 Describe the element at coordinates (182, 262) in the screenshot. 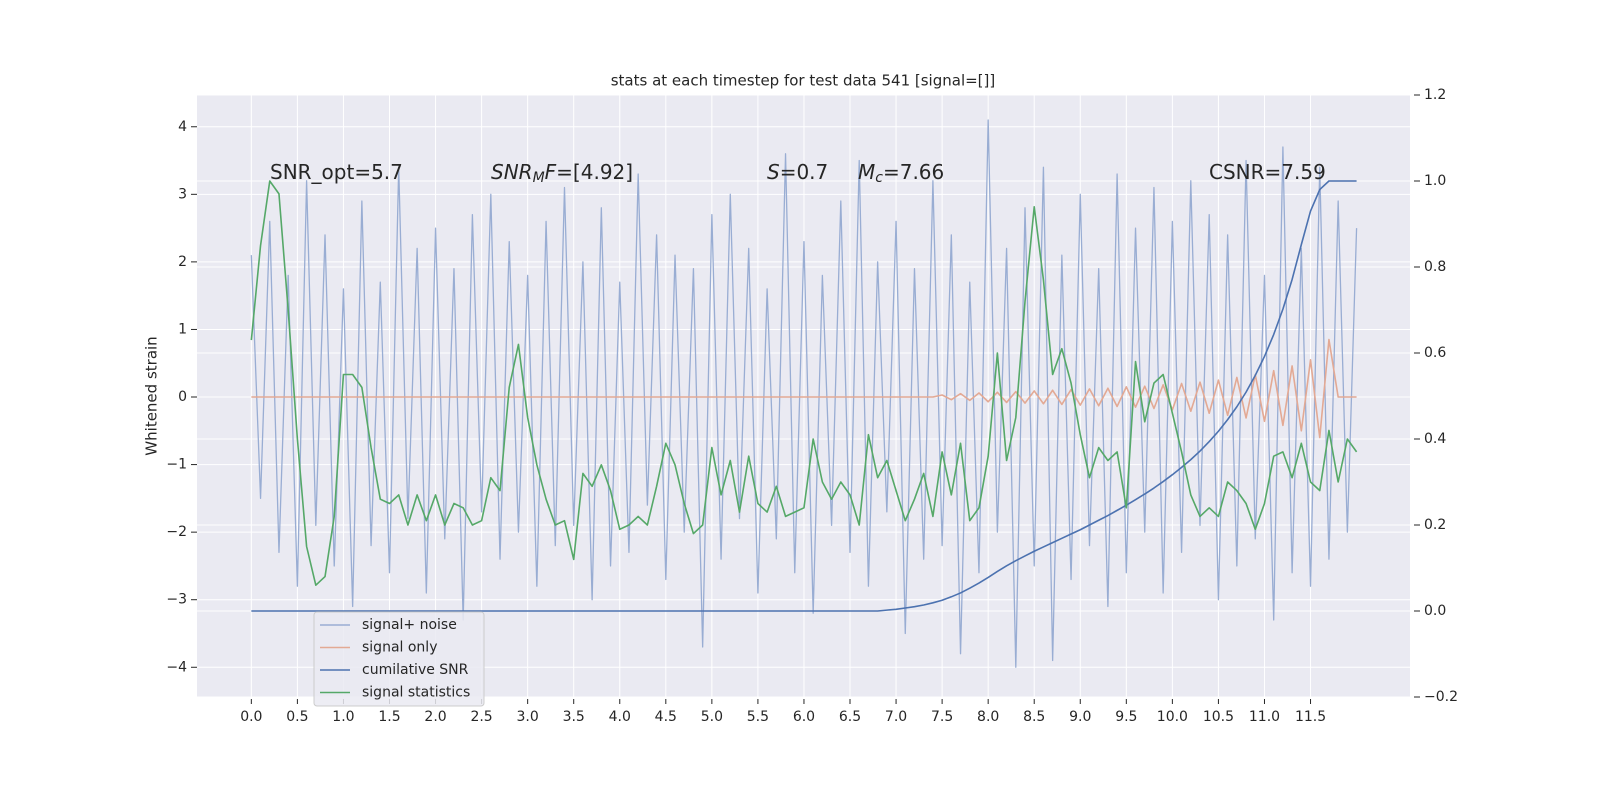

I see `y-tick-label: 2` at that location.